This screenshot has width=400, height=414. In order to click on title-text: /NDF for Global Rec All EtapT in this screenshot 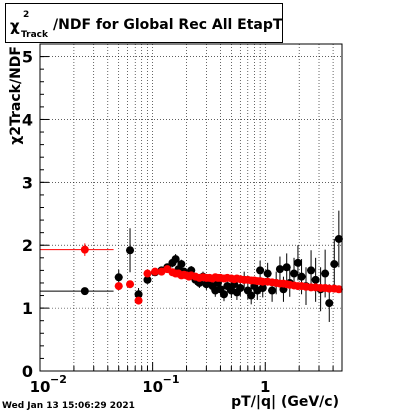, I will do `click(168, 25)`.